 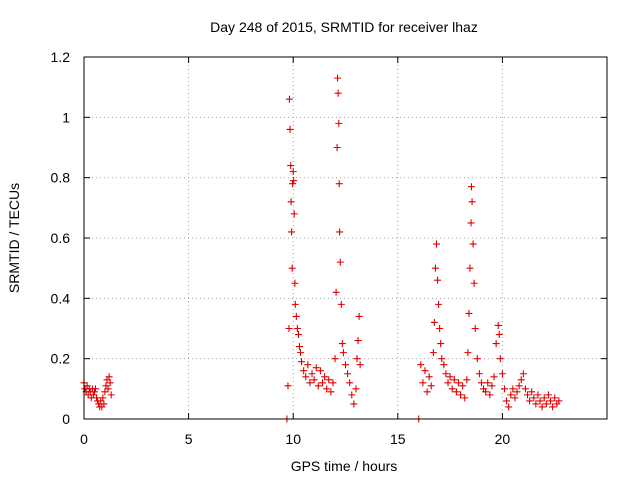 What do you see at coordinates (66, 117) in the screenshot?
I see `y-tick-label: 1` at bounding box center [66, 117].